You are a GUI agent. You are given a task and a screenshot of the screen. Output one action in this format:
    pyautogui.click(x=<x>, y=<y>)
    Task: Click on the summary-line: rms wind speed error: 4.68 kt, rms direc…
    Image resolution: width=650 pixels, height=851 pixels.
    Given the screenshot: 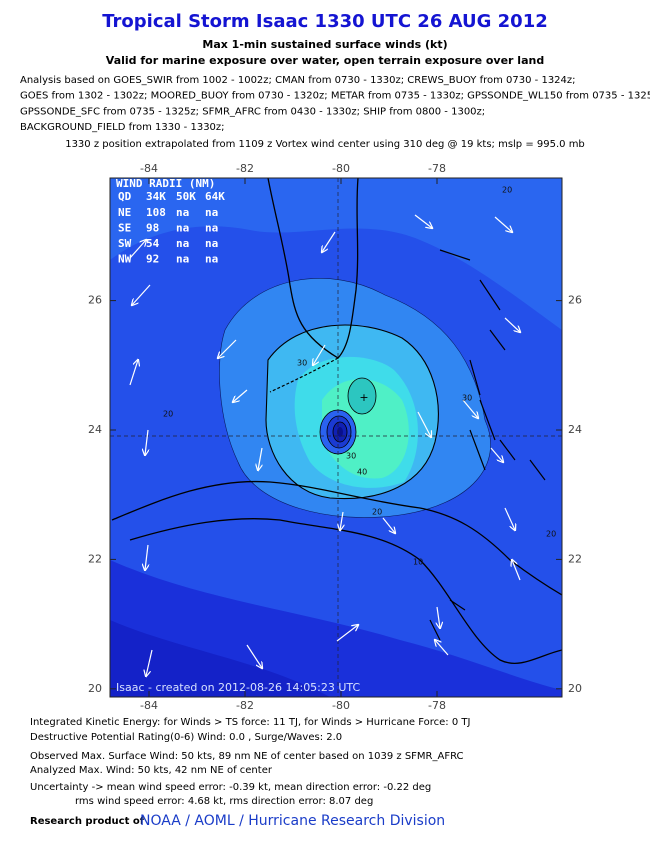 What is the action you would take?
    pyautogui.click(x=224, y=801)
    